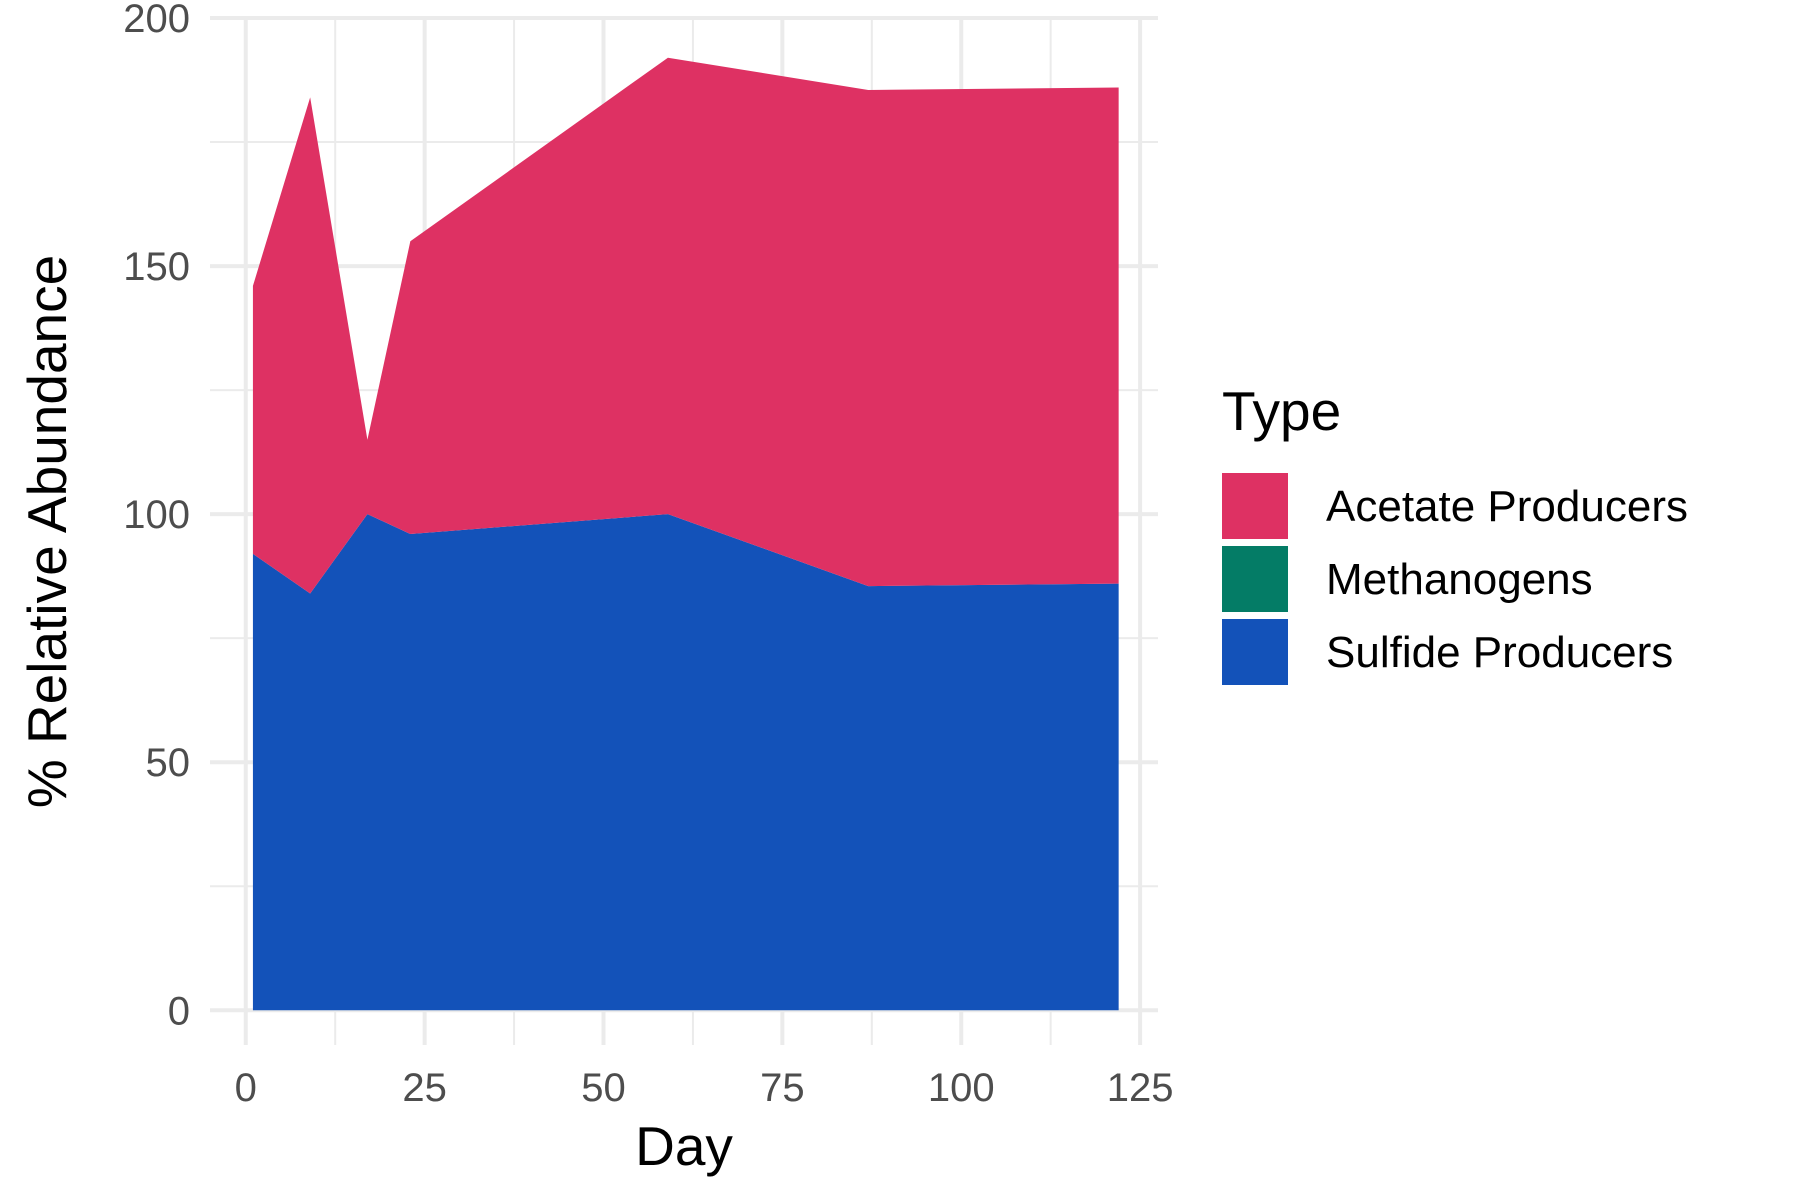 Image resolution: width=1800 pixels, height=1200 pixels. What do you see at coordinates (1499, 652) in the screenshot?
I see `legend-label-sulfide-producers: Sulfide Producers` at bounding box center [1499, 652].